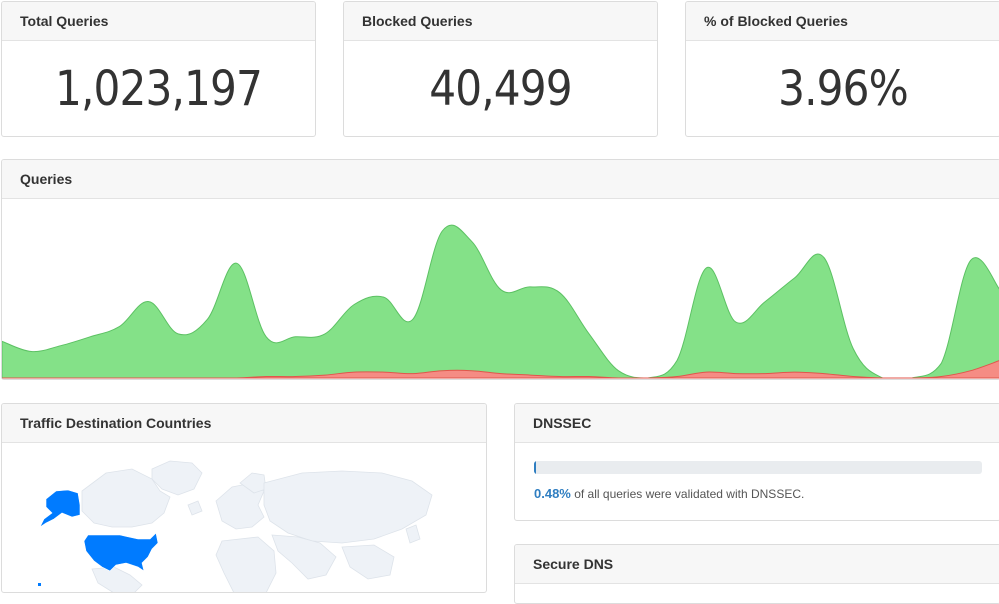 The image size is (999, 604). I want to click on dnssec-percent: 0.48%, so click(552, 493).